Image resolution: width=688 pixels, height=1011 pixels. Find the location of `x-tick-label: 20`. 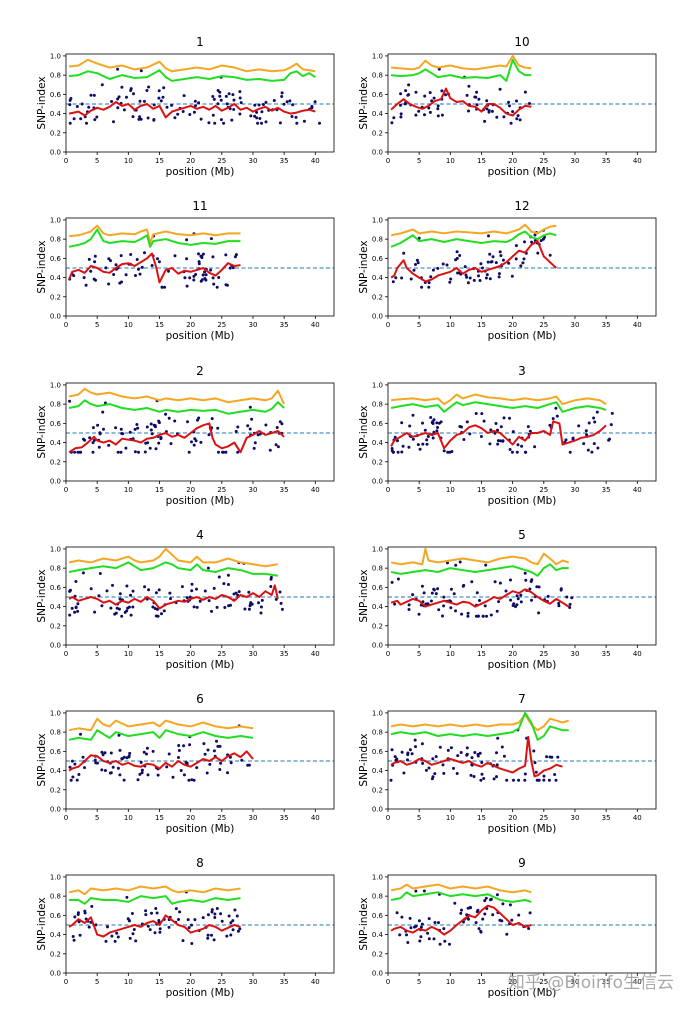

x-tick-label: 20 is located at coordinates (512, 982).